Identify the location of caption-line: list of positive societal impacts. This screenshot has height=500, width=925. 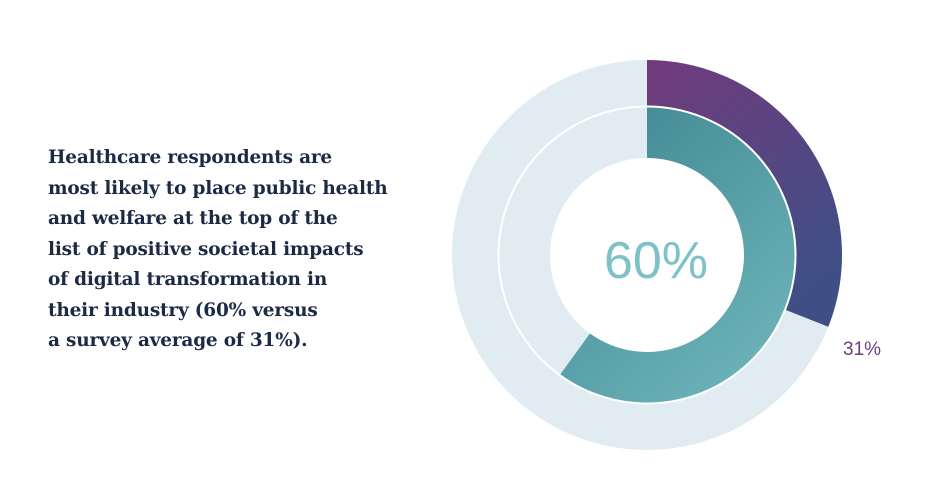
(206, 249).